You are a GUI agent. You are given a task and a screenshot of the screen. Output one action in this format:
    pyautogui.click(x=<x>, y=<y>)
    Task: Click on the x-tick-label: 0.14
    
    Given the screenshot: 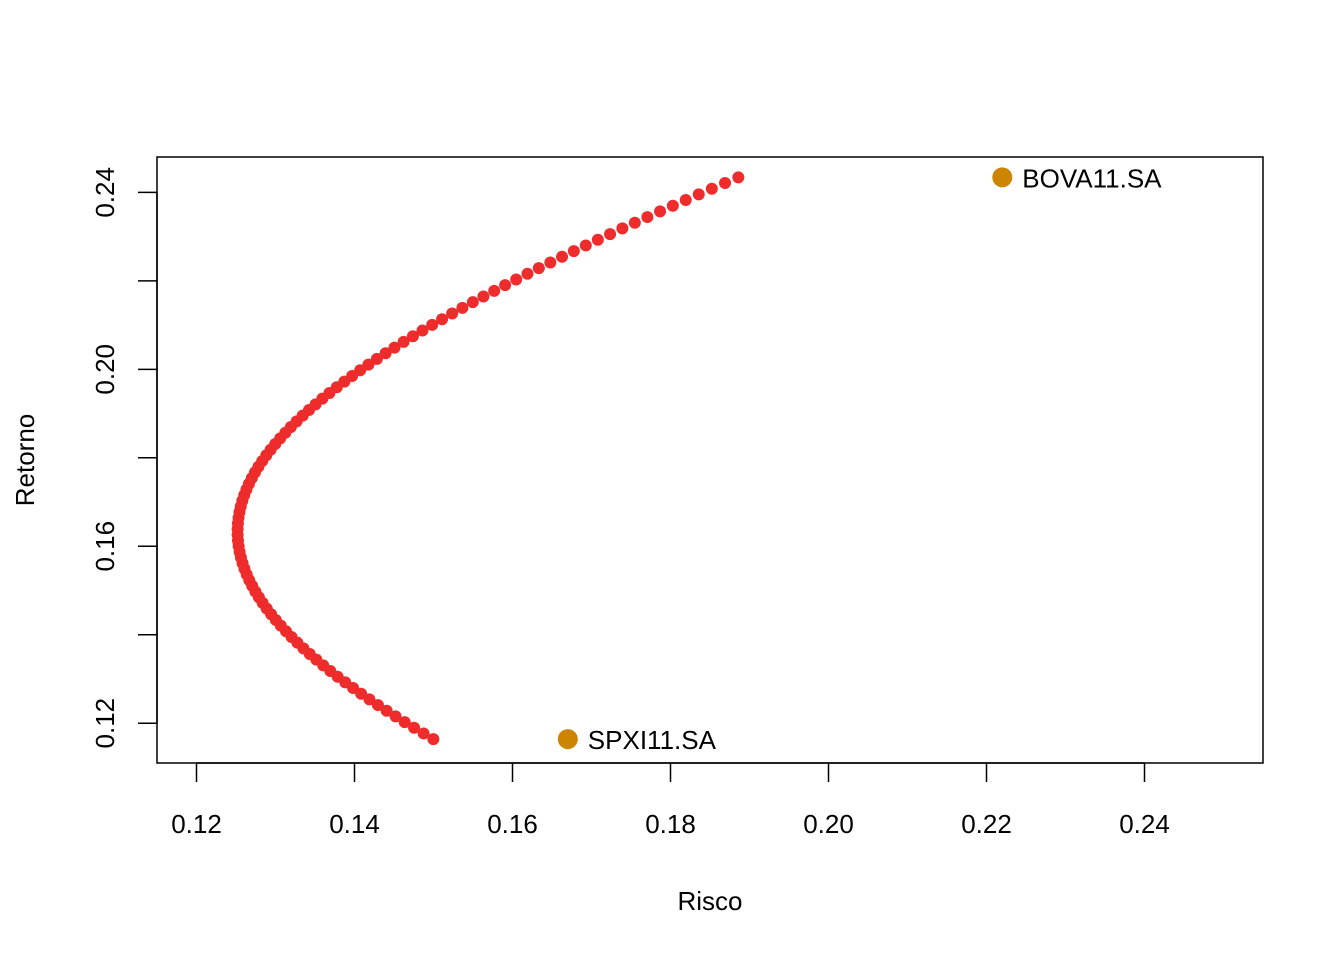 What is the action you would take?
    pyautogui.click(x=354, y=824)
    